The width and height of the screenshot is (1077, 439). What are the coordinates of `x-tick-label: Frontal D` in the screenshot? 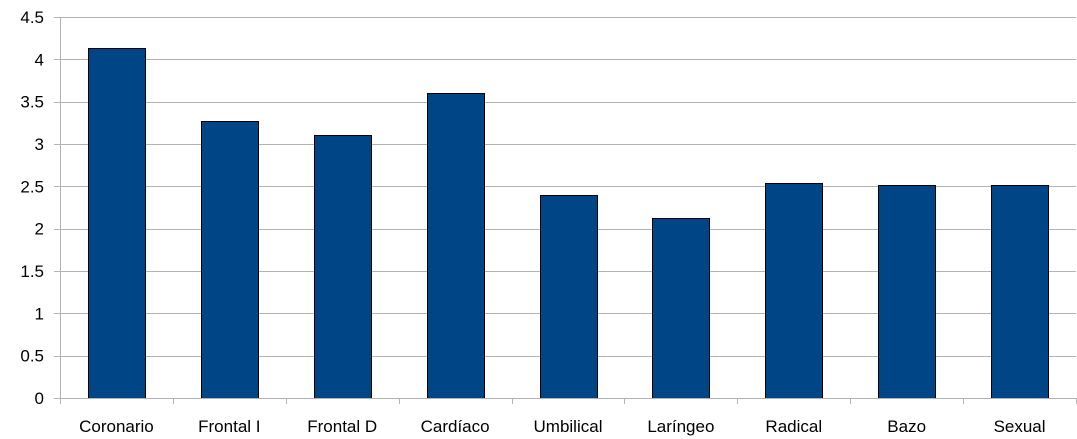 It's located at (342, 426).